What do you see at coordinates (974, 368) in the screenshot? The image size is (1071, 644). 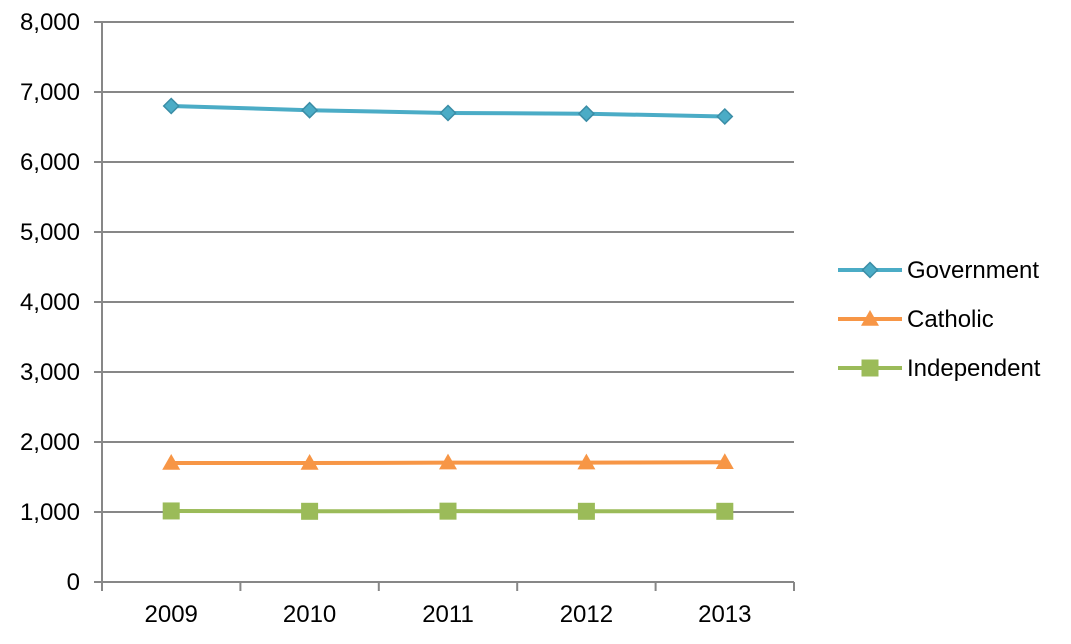 I see `legend-label: Independent` at bounding box center [974, 368].